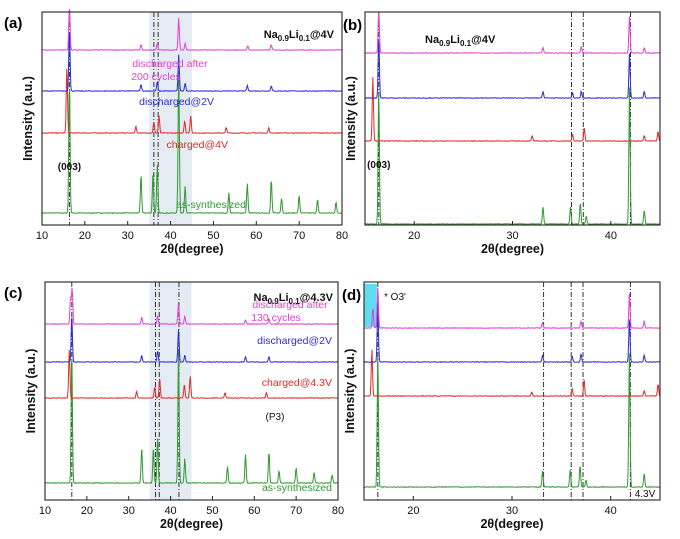 This screenshot has height=539, width=680. Describe the element at coordinates (156, 77) in the screenshot. I see `series-label: 200 cycles` at that location.